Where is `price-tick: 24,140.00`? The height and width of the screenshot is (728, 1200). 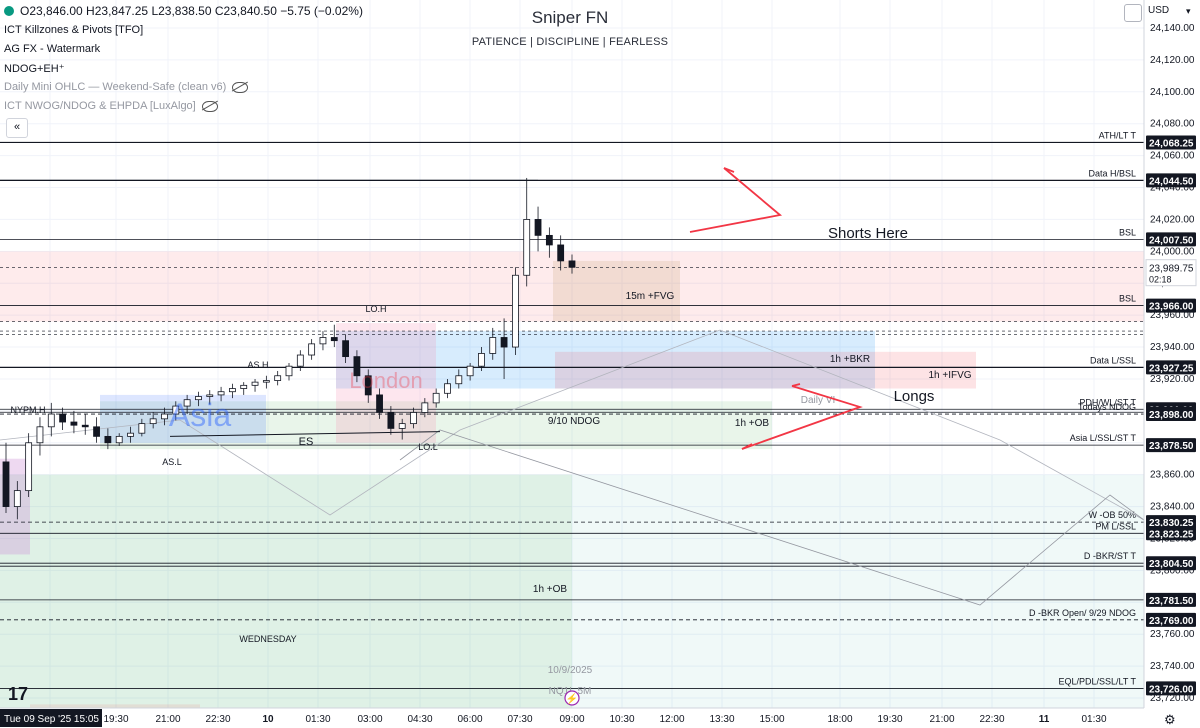
price-tick: 24,140.00 is located at coordinates (1172, 28).